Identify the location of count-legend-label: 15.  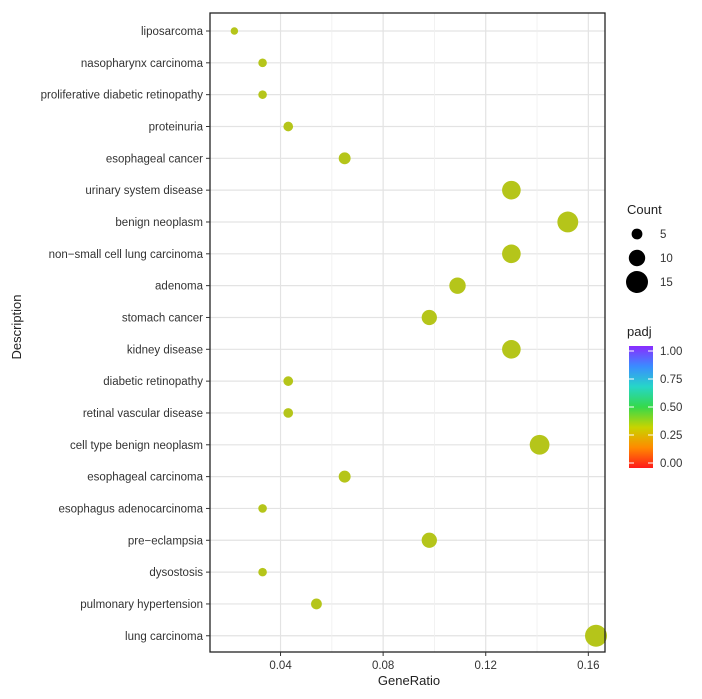
(666, 283).